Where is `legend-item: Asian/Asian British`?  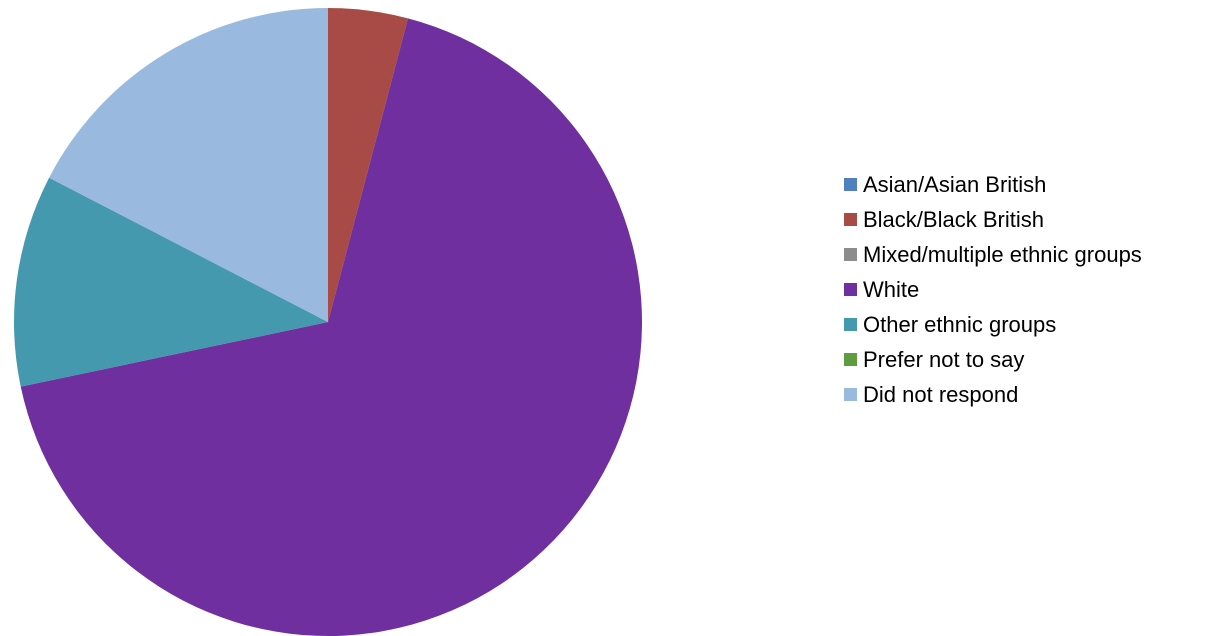
legend-item: Asian/Asian British is located at coordinates (993, 184).